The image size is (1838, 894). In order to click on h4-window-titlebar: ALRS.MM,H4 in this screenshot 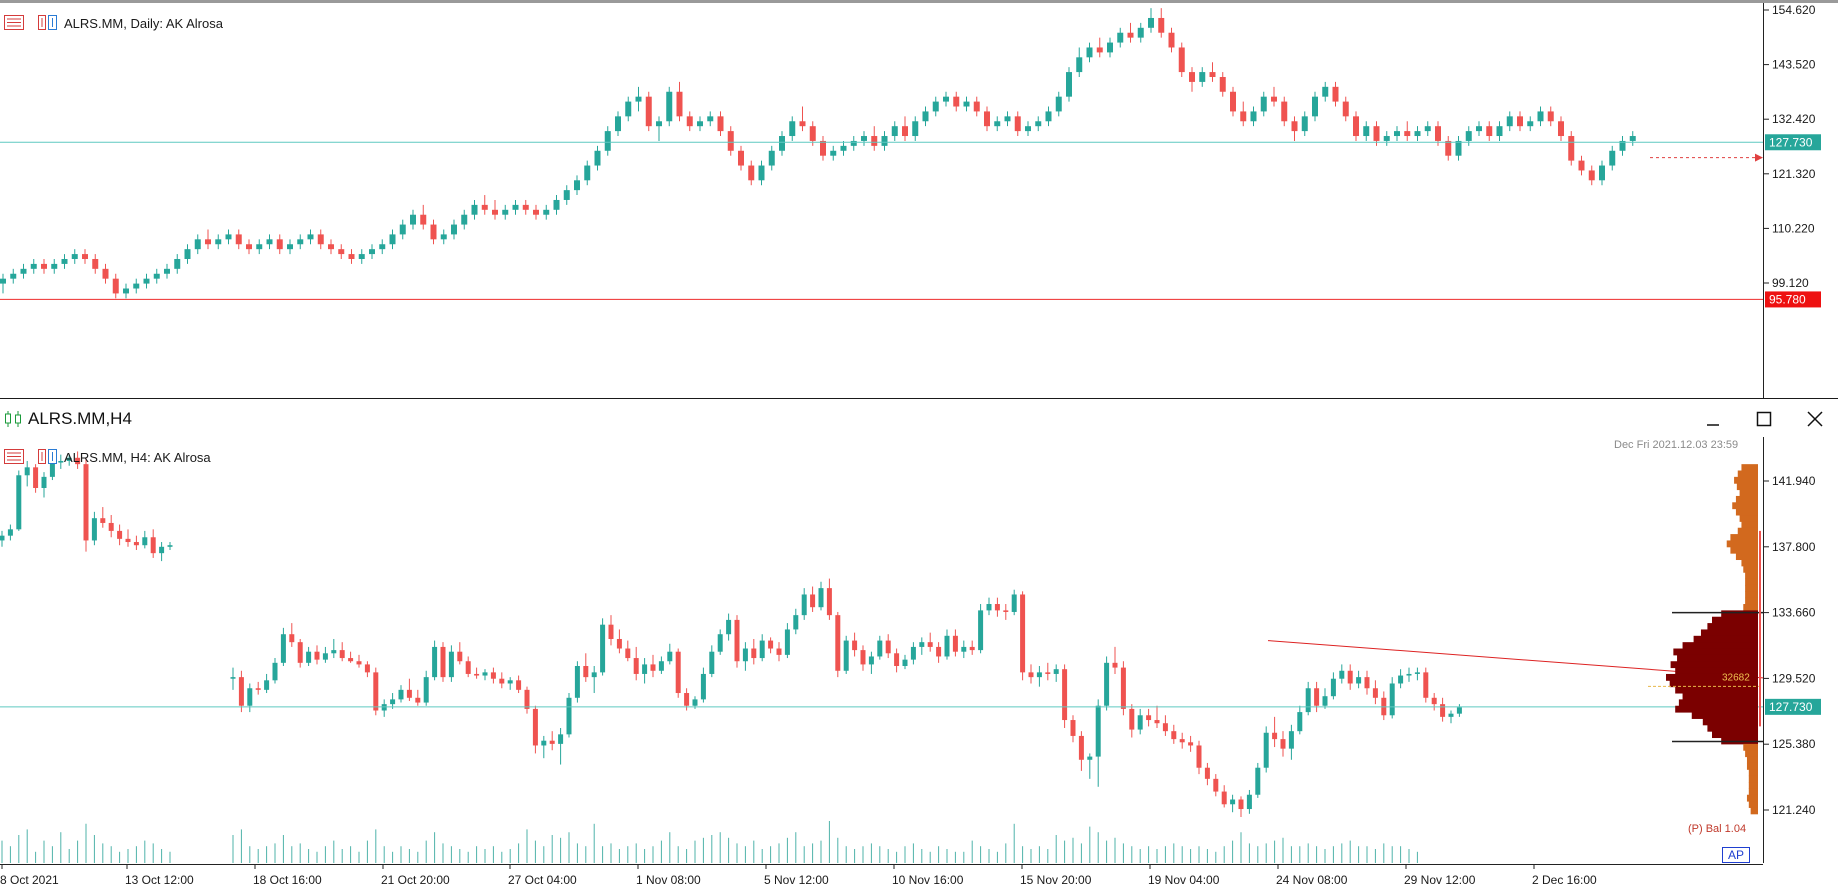, I will do `click(919, 418)`.